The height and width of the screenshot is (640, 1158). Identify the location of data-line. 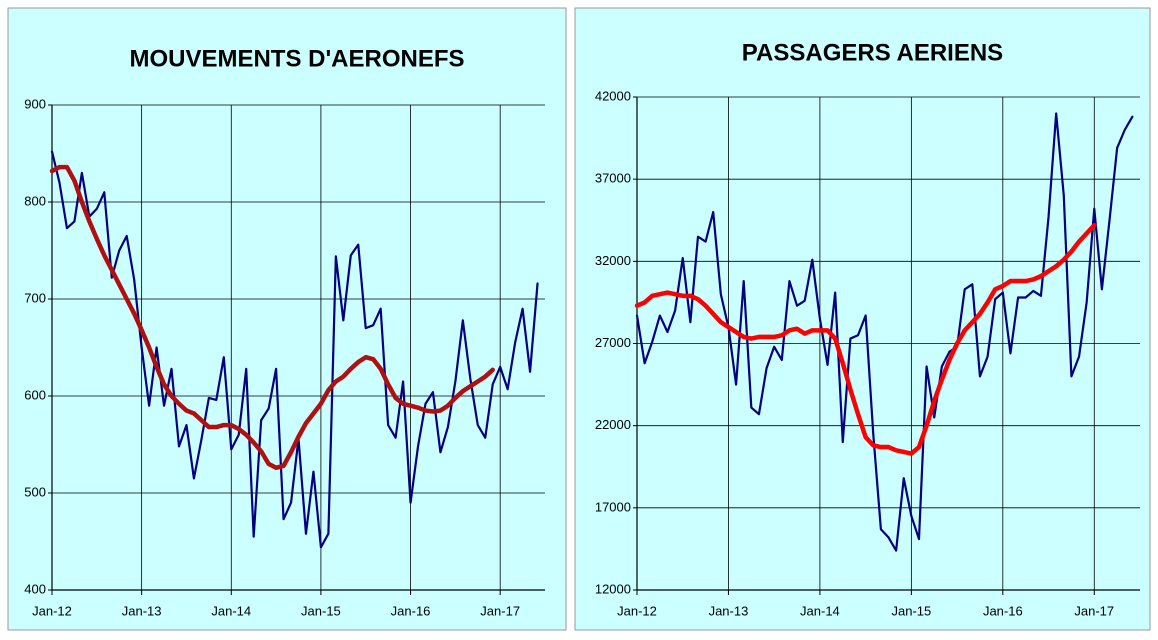
(865, 339).